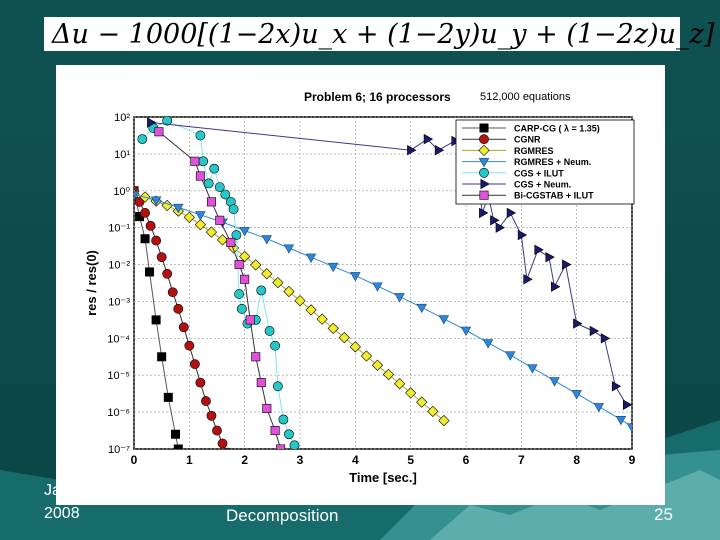 The width and height of the screenshot is (720, 540). What do you see at coordinates (122, 155) in the screenshot?
I see `y-tick-label: 10¹` at bounding box center [122, 155].